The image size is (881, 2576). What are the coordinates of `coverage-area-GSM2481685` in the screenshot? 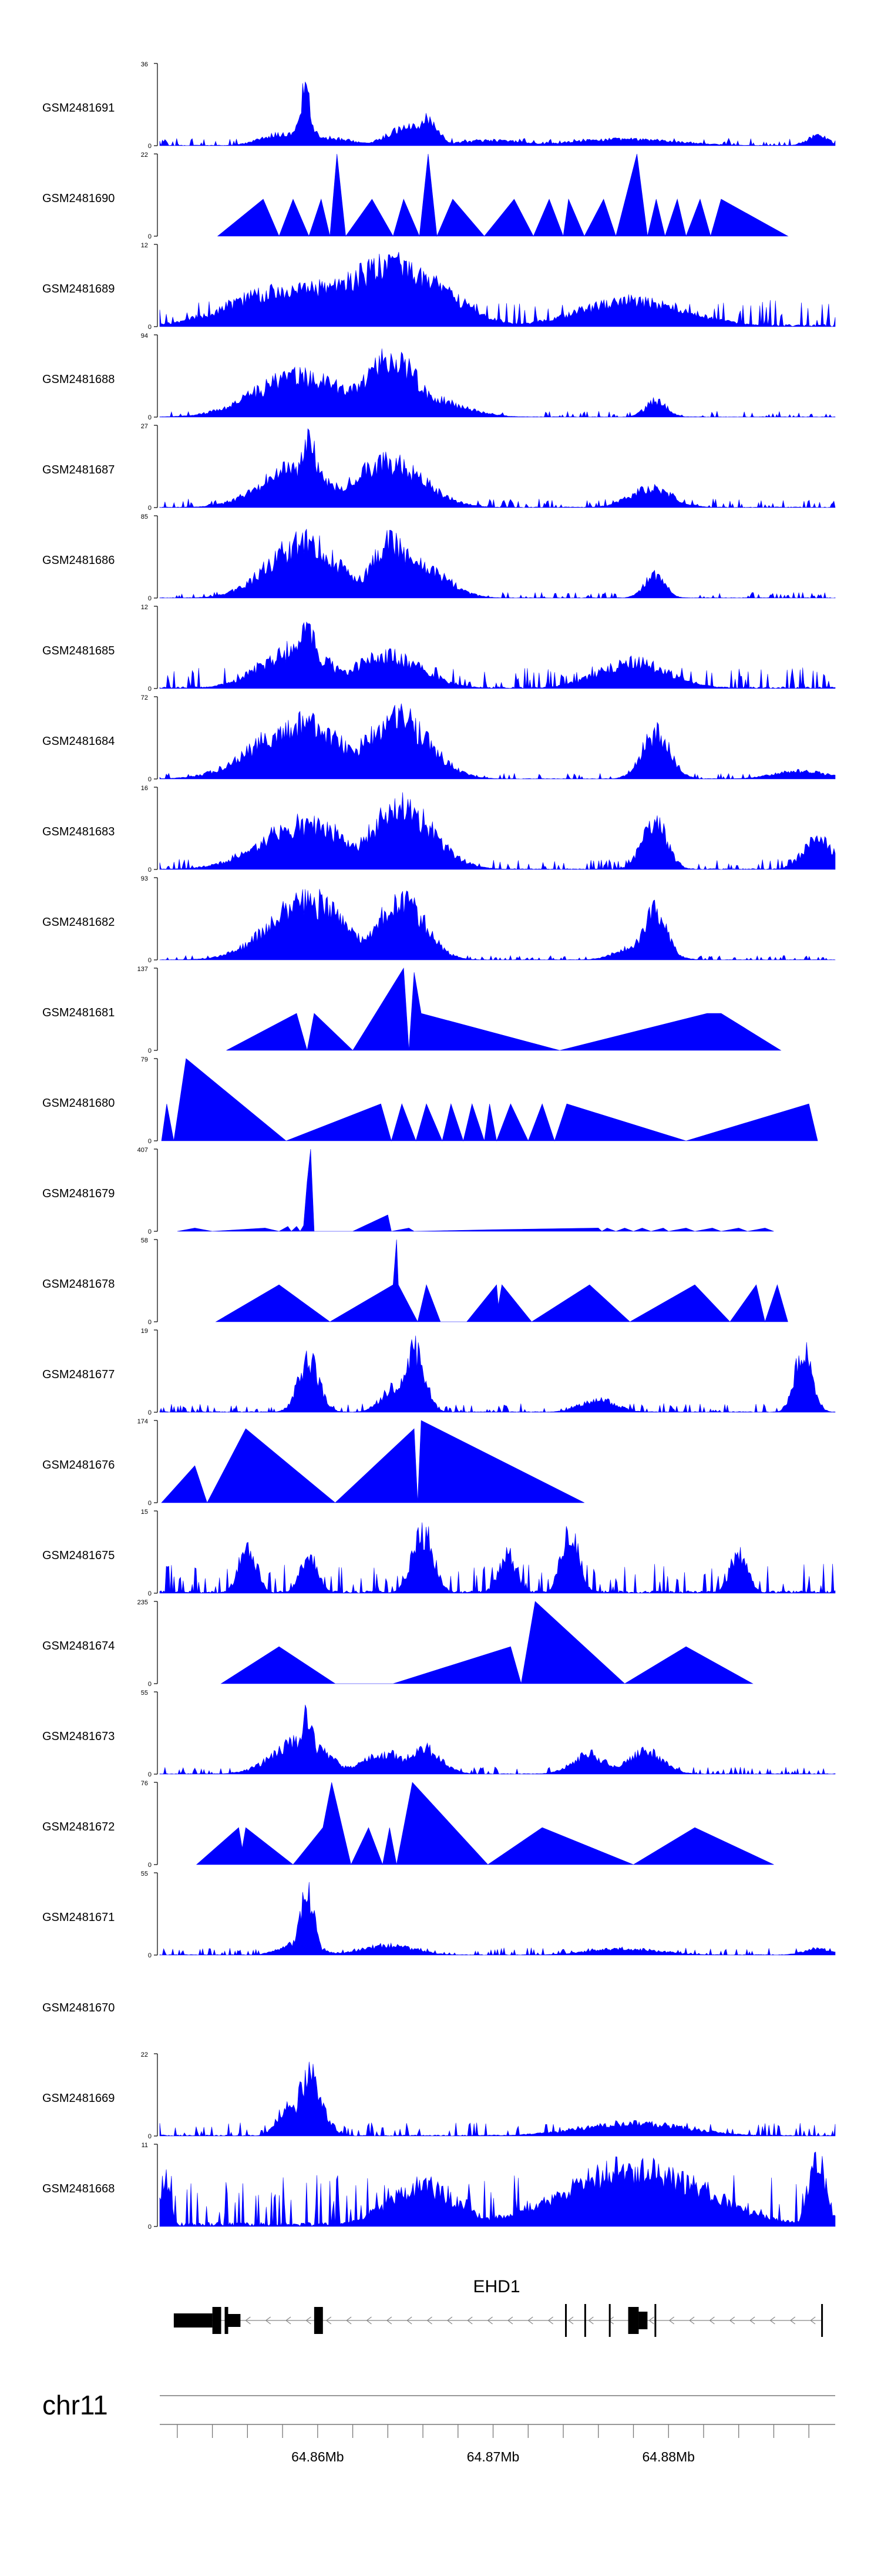 It's located at (498, 655).